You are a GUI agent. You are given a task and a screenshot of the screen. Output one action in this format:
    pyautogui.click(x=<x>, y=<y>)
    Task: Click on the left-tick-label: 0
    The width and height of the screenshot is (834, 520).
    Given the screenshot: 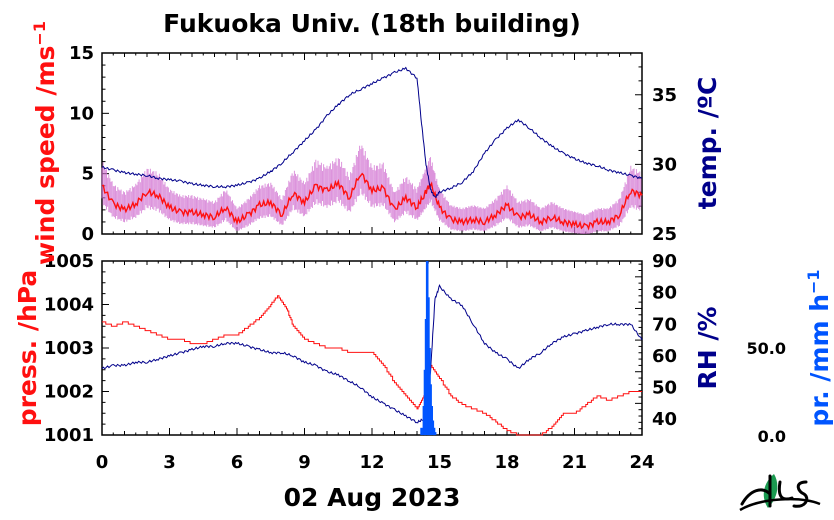 What is the action you would take?
    pyautogui.click(x=87, y=234)
    